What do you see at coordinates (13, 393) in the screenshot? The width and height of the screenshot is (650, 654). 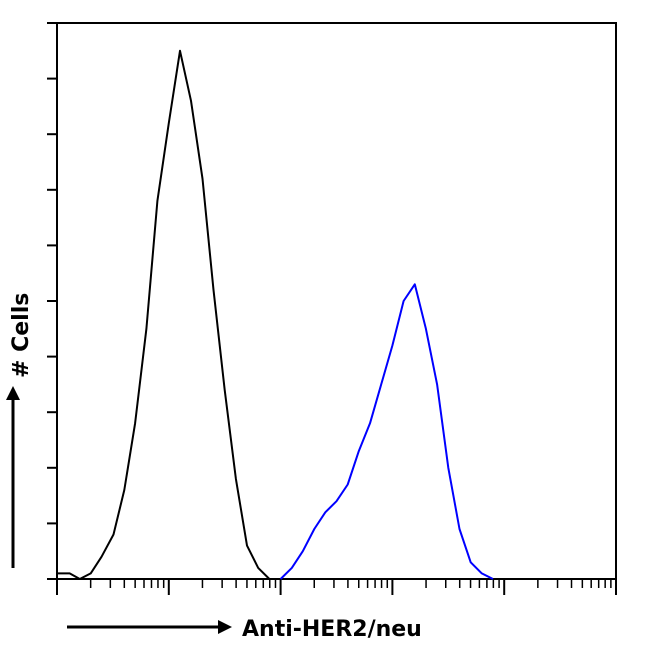 I see `y-axis-arrow-head` at bounding box center [13, 393].